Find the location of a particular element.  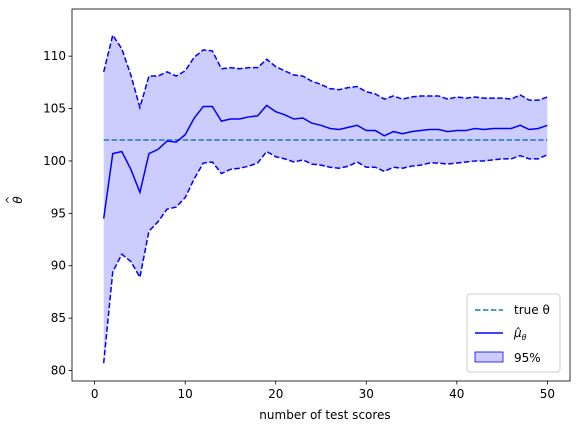

x-axis: 0 10 20 30 40 50 is located at coordinates (323, 391).